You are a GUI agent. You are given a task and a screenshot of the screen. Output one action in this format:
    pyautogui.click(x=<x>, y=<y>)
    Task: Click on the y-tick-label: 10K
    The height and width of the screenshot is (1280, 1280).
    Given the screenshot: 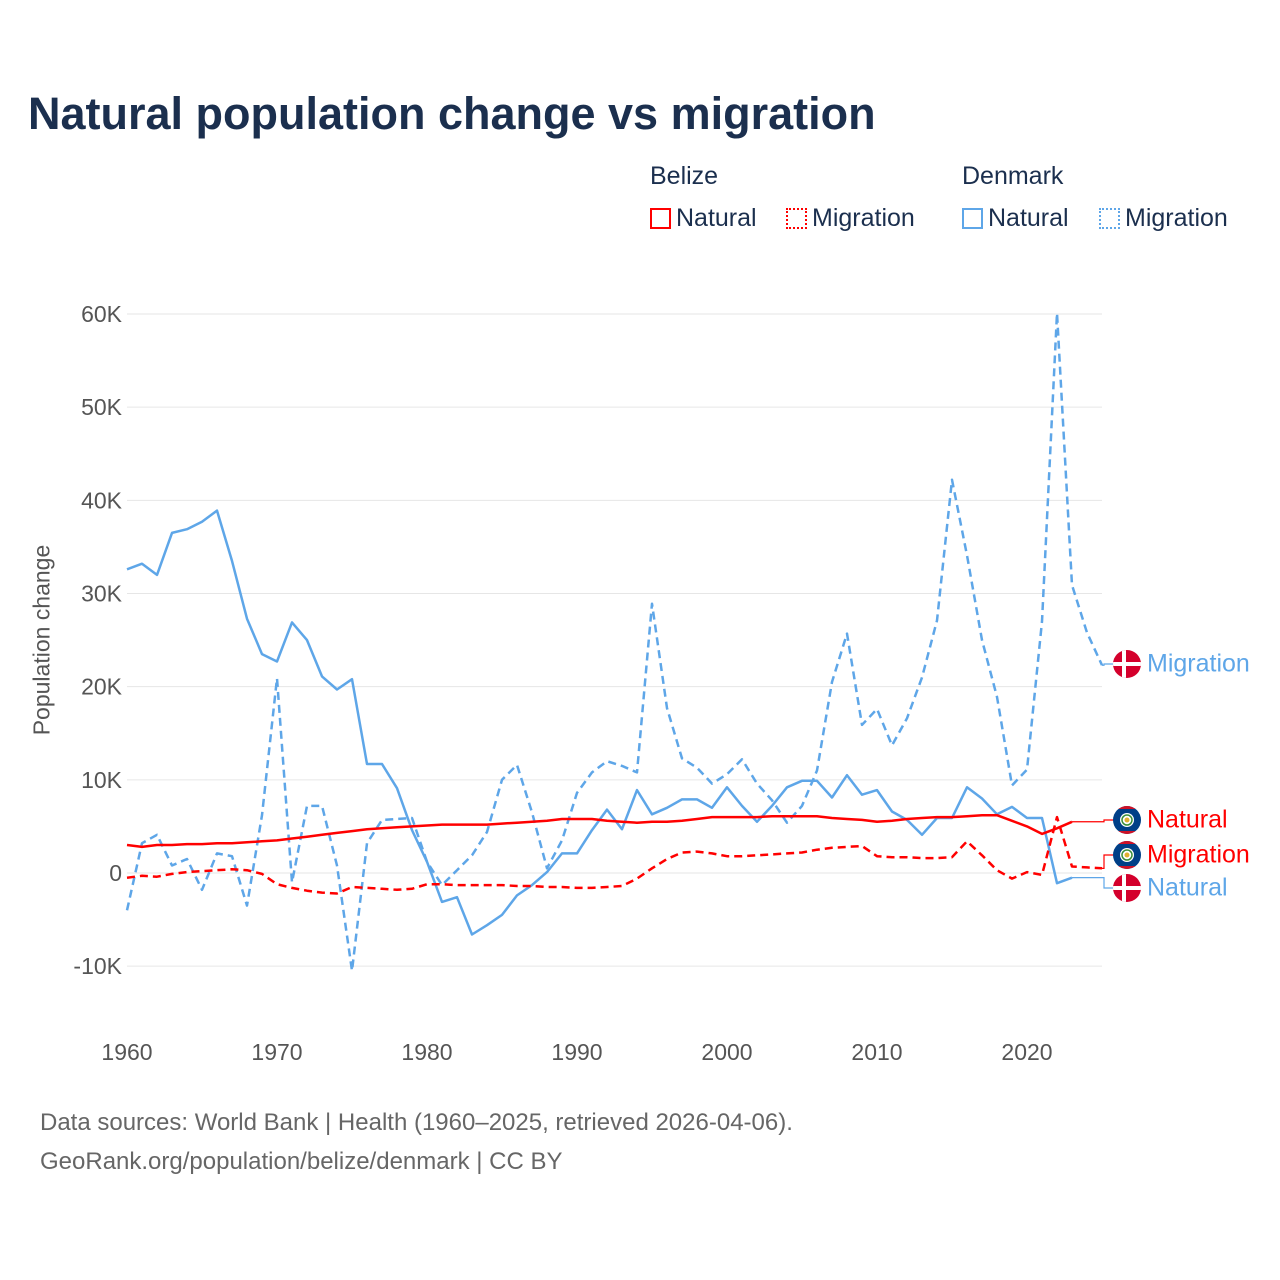 What is the action you would take?
    pyautogui.click(x=102, y=780)
    